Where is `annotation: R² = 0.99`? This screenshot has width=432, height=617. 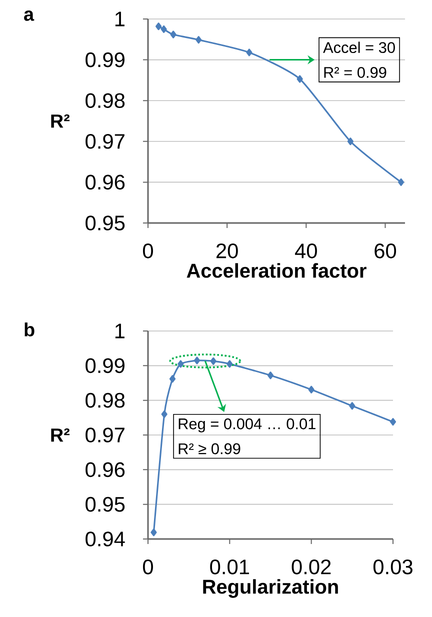 annotation: R² = 0.99 is located at coordinates (355, 72).